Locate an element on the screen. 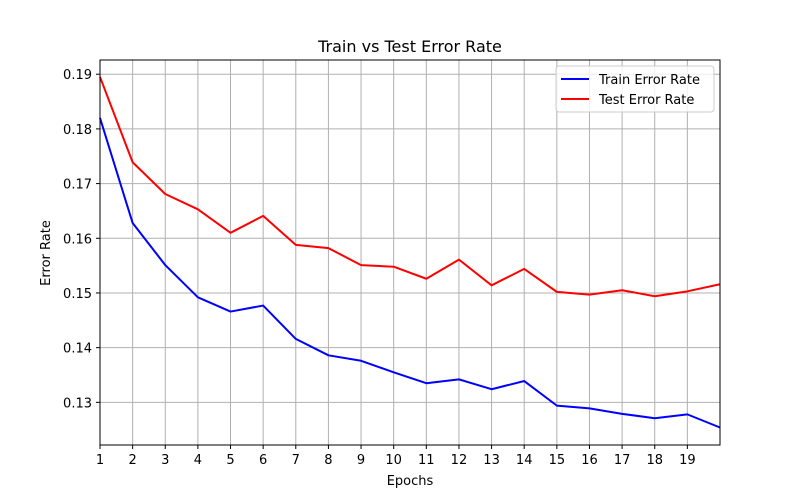 The image size is (800, 504). x-tick-label: 5 is located at coordinates (230, 460).